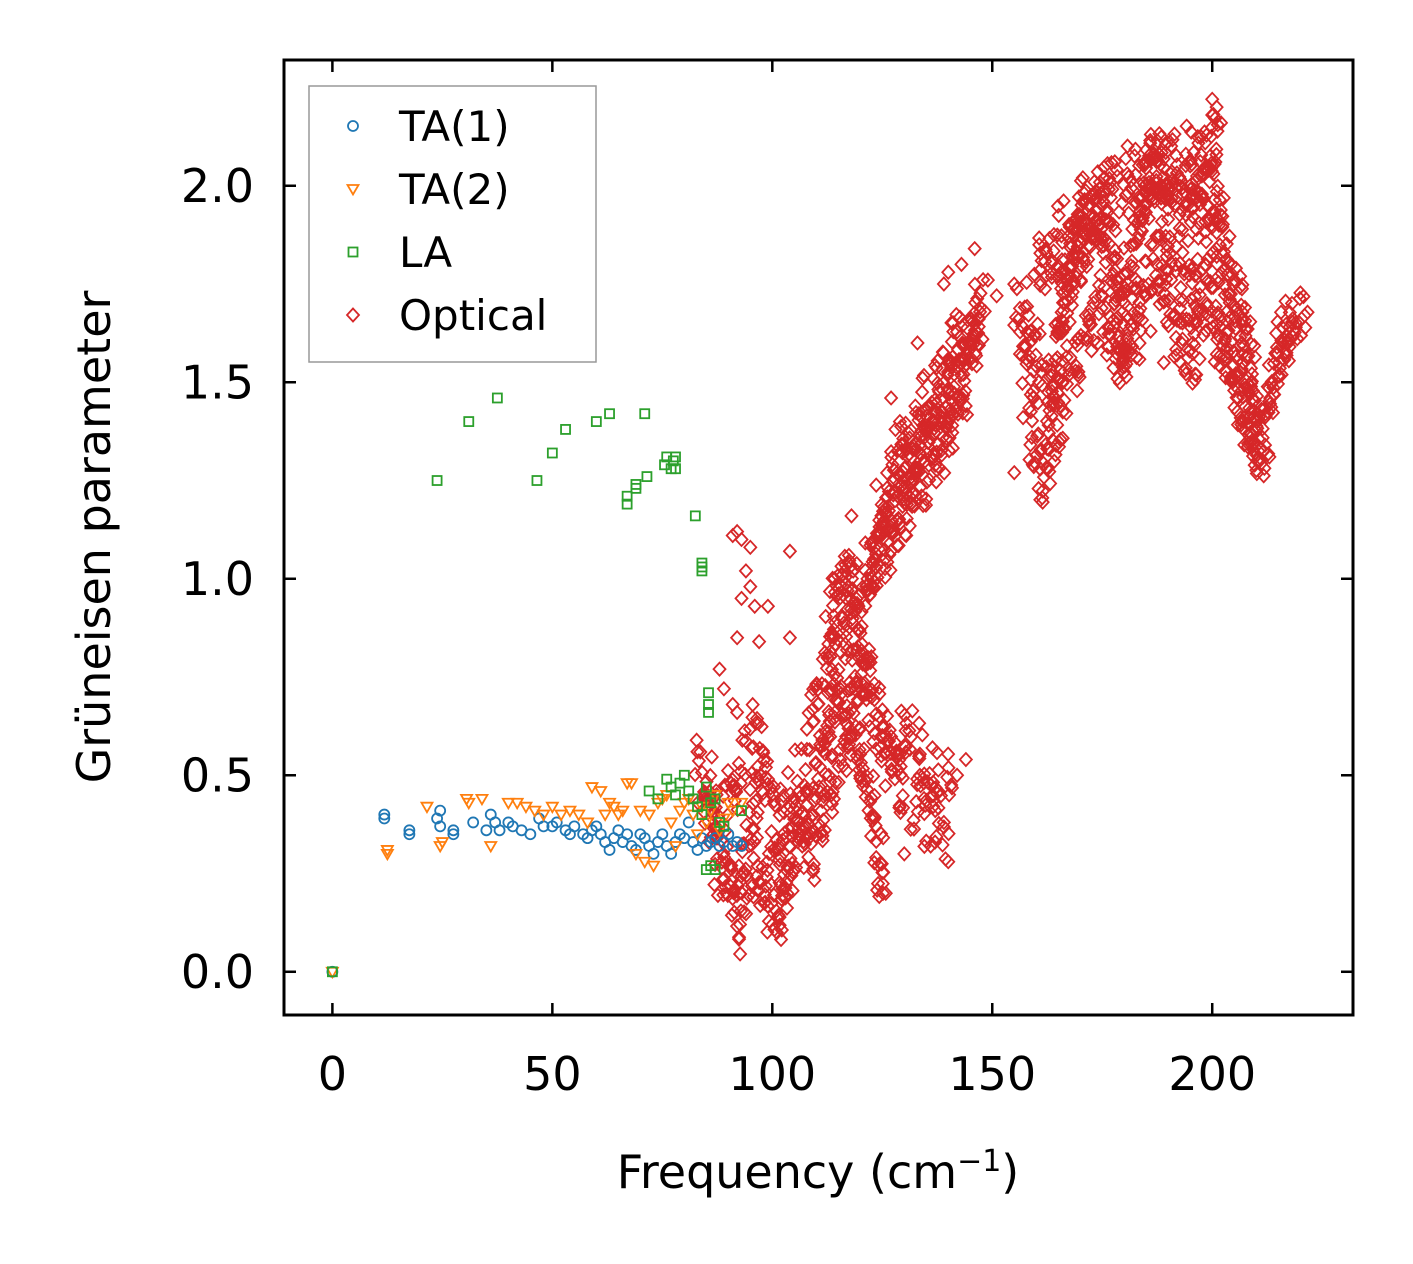 This screenshot has height=1264, width=1413. Describe the element at coordinates (353, 190) in the screenshot. I see `legend-marker` at that location.